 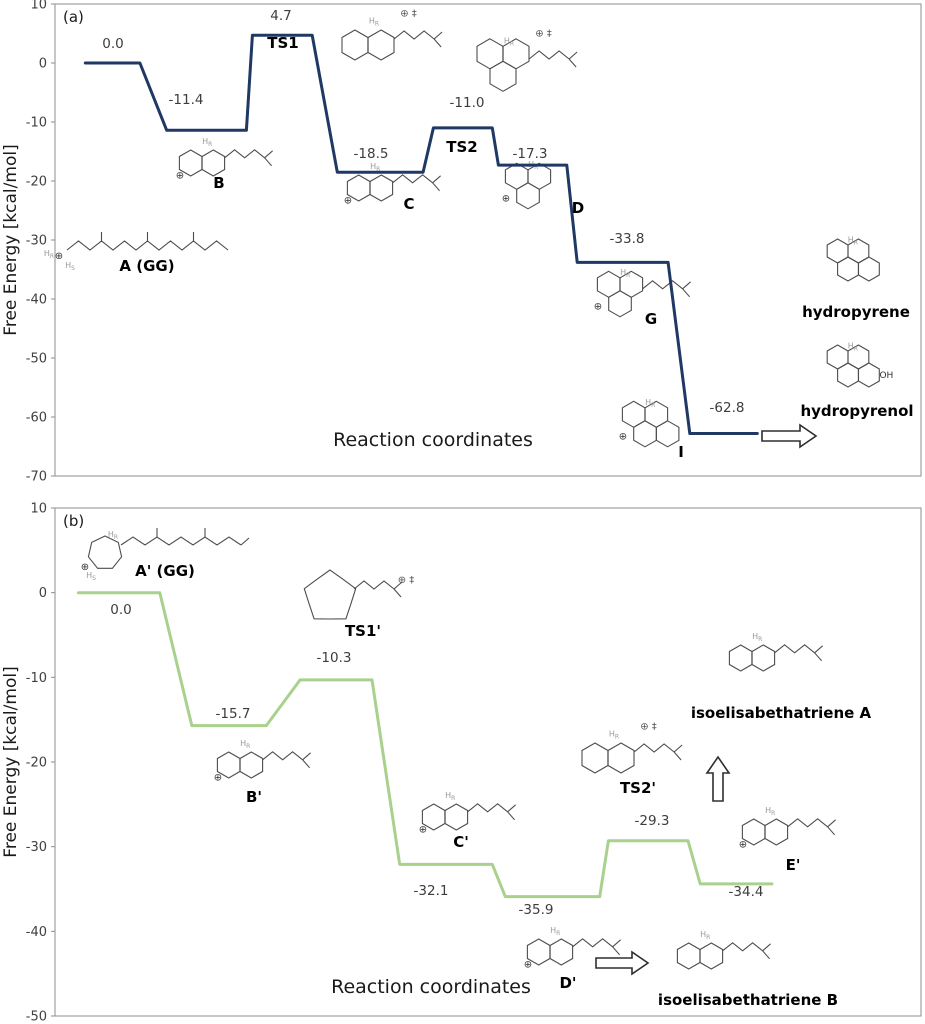 What do you see at coordinates (359, 594) in the screenshot?
I see `structure-b-ts1: ⊕ ‡` at bounding box center [359, 594].